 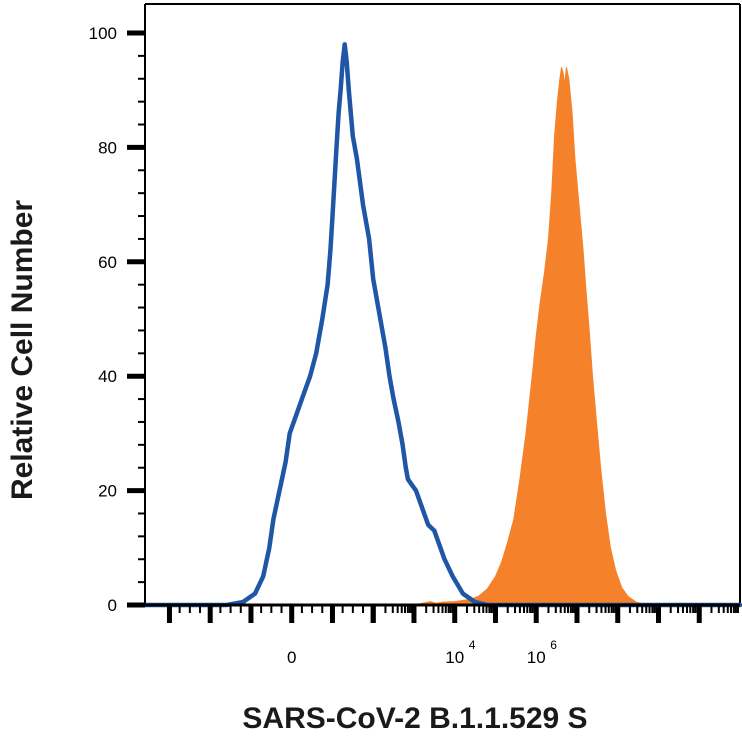 I want to click on y-axis: 0 20 40 60 80 100, so click(x=117, y=319).